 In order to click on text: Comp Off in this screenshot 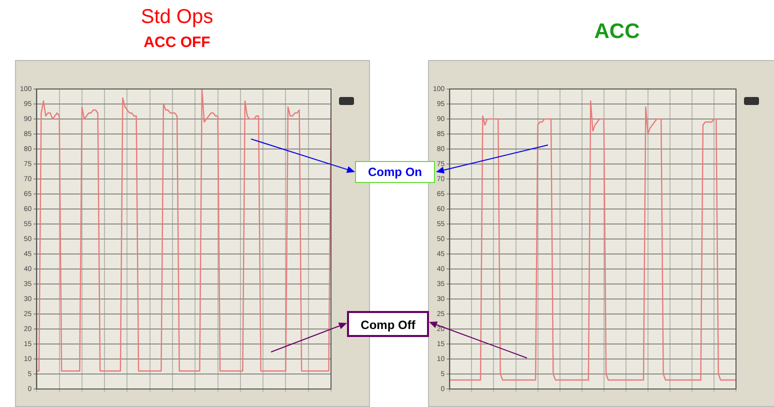, I will do `click(388, 324)`.